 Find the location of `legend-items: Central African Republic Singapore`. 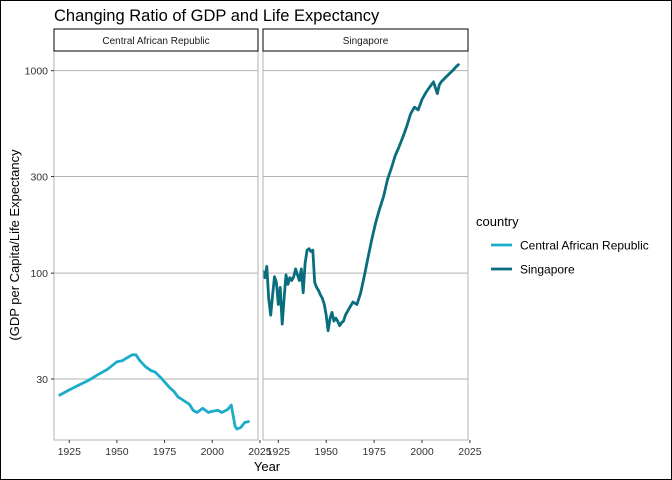

legend-items: Central African Republic Singapore is located at coordinates (570, 258).